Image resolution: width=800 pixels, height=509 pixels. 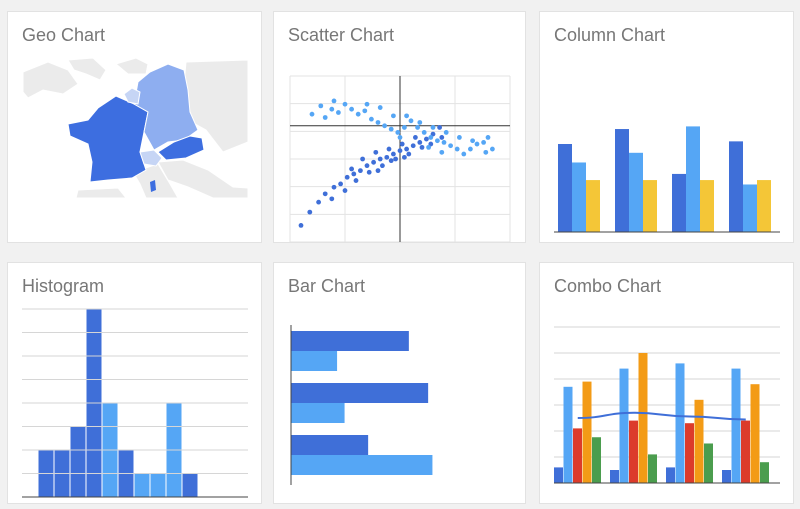 I want to click on bar-chart-card: Bar Chart, so click(x=399, y=383).